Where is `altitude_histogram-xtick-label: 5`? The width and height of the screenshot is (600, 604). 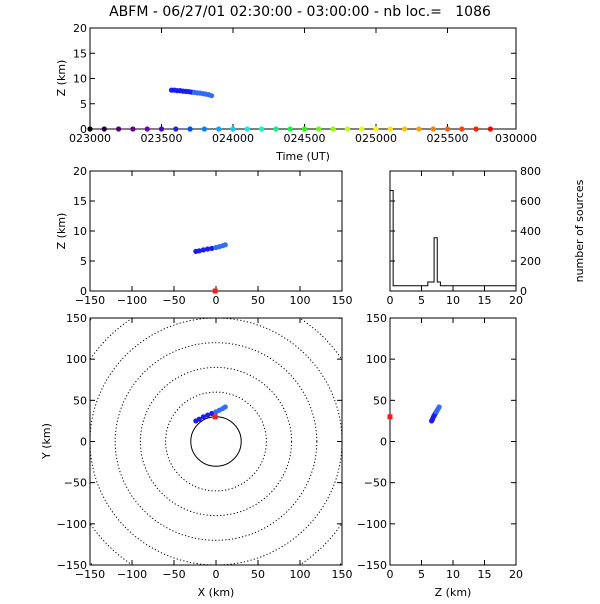 altitude_histogram-xtick-label: 5 is located at coordinates (421, 300).